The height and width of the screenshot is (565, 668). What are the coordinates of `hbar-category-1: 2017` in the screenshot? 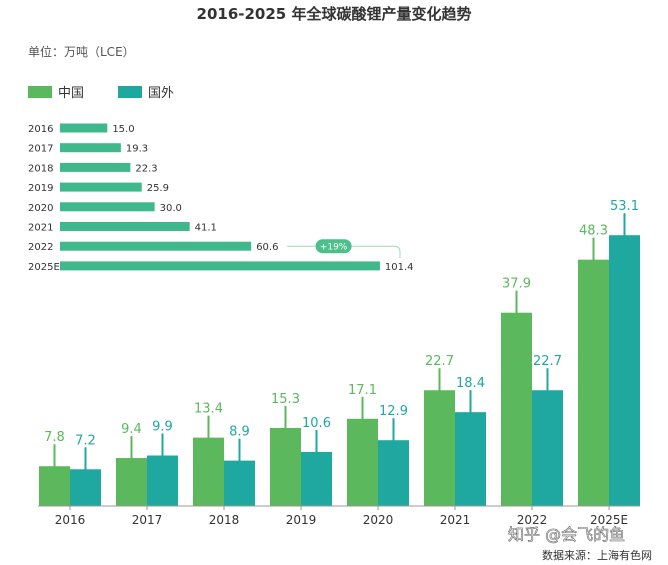 It's located at (40, 149).